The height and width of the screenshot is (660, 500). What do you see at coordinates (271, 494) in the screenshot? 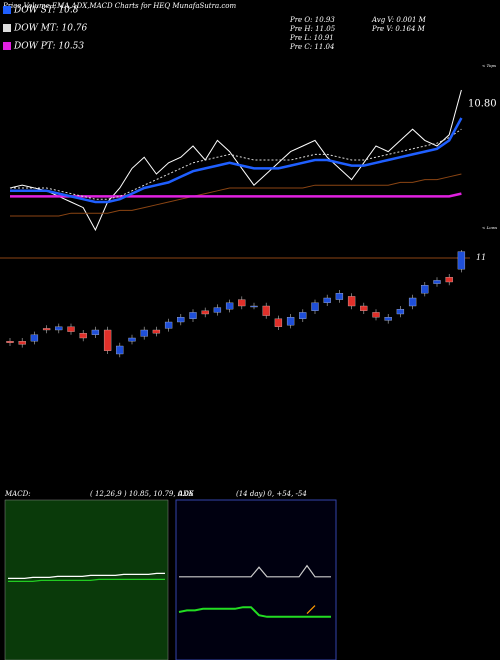
I see `adx-params: (14 day) 0, +54, -54` at bounding box center [271, 494].